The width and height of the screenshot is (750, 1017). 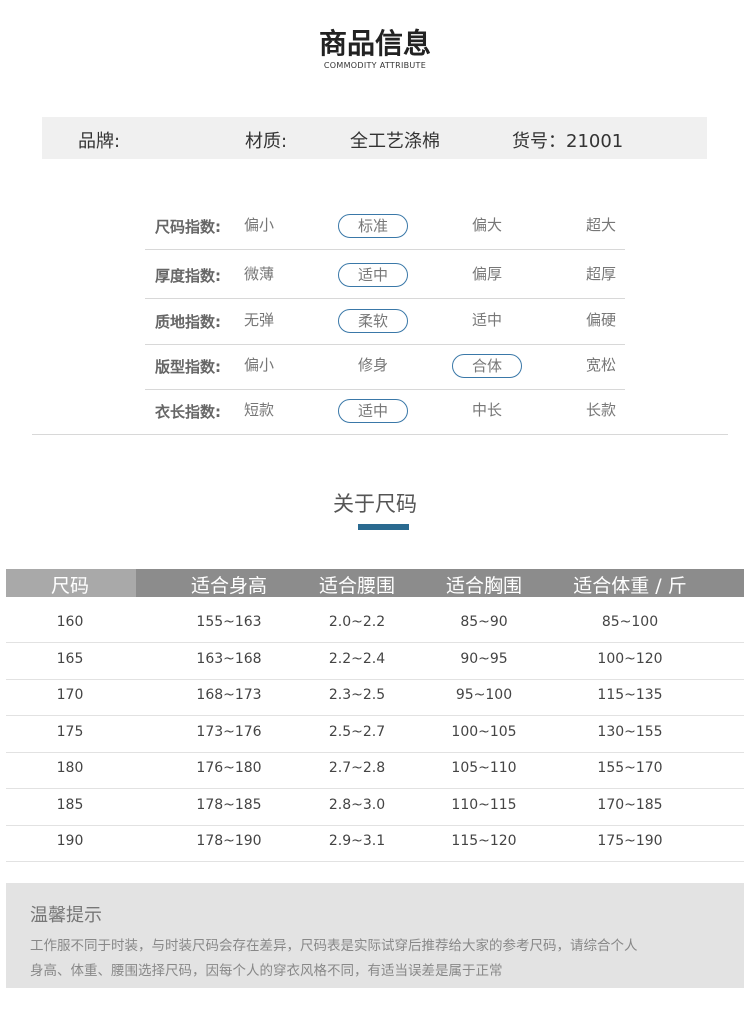 What do you see at coordinates (258, 410) in the screenshot?
I see `index-option: 短款` at bounding box center [258, 410].